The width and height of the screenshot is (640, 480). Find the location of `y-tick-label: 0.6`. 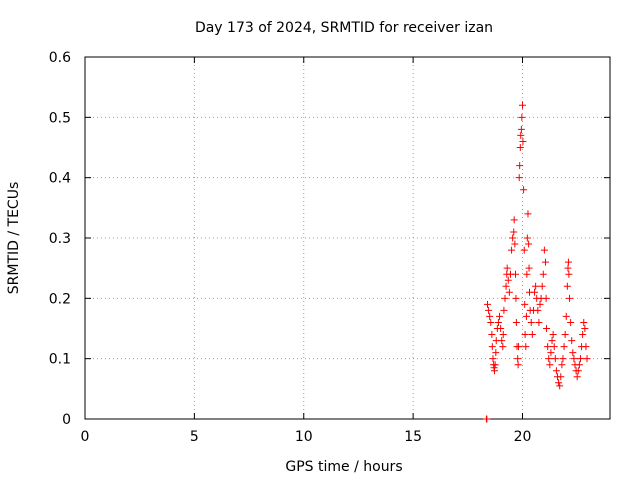

y-tick-label: 0.6 is located at coordinates (60, 58).